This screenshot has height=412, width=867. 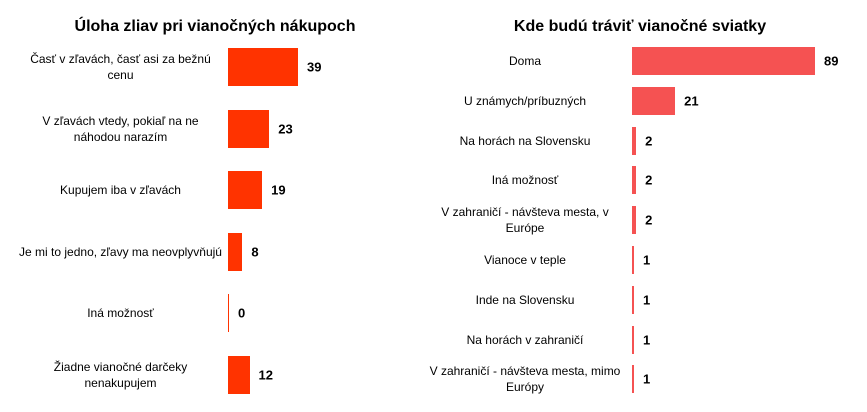 What do you see at coordinates (525, 100) in the screenshot?
I see `category-label: U známych/príbuzných` at bounding box center [525, 100].